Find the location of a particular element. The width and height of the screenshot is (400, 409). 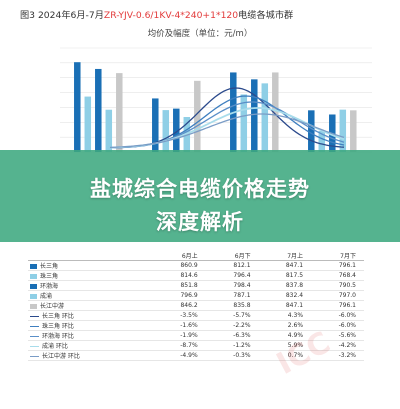

headline-line-2: 深度解析 is located at coordinates (200, 222).